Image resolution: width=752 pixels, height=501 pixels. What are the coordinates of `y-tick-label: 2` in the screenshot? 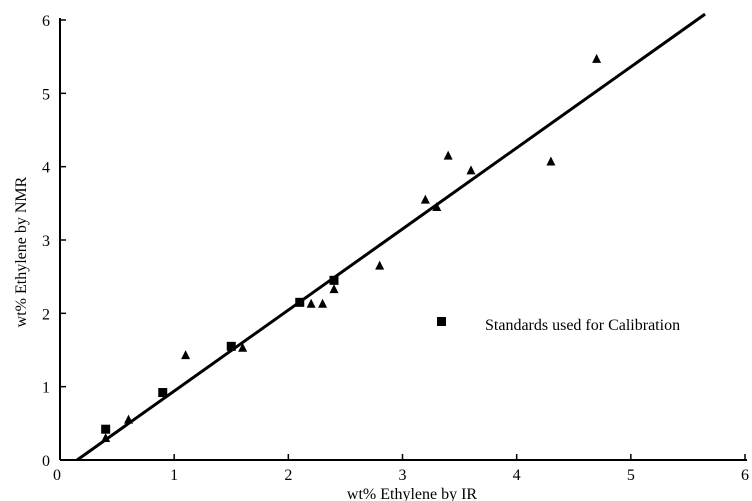 It's located at (46, 314).